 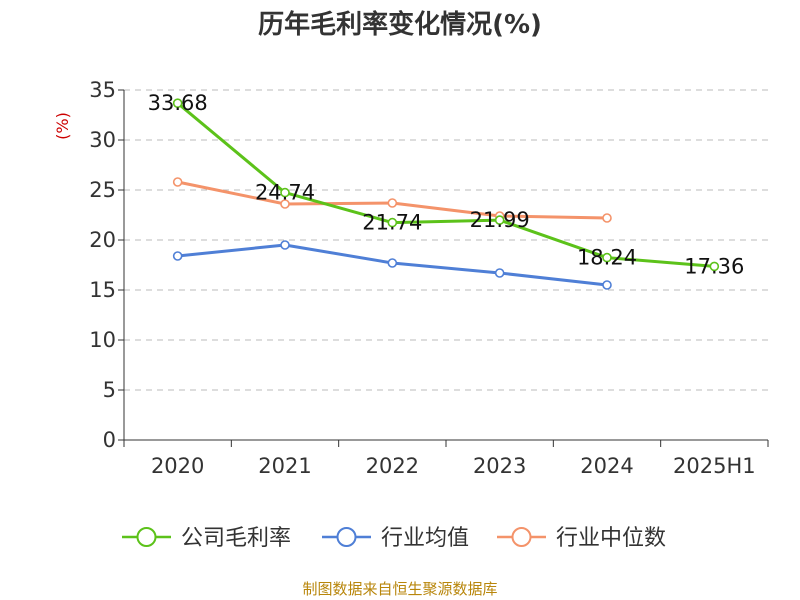 What do you see at coordinates (102, 240) in the screenshot?
I see `y-tick-label: 20` at bounding box center [102, 240].